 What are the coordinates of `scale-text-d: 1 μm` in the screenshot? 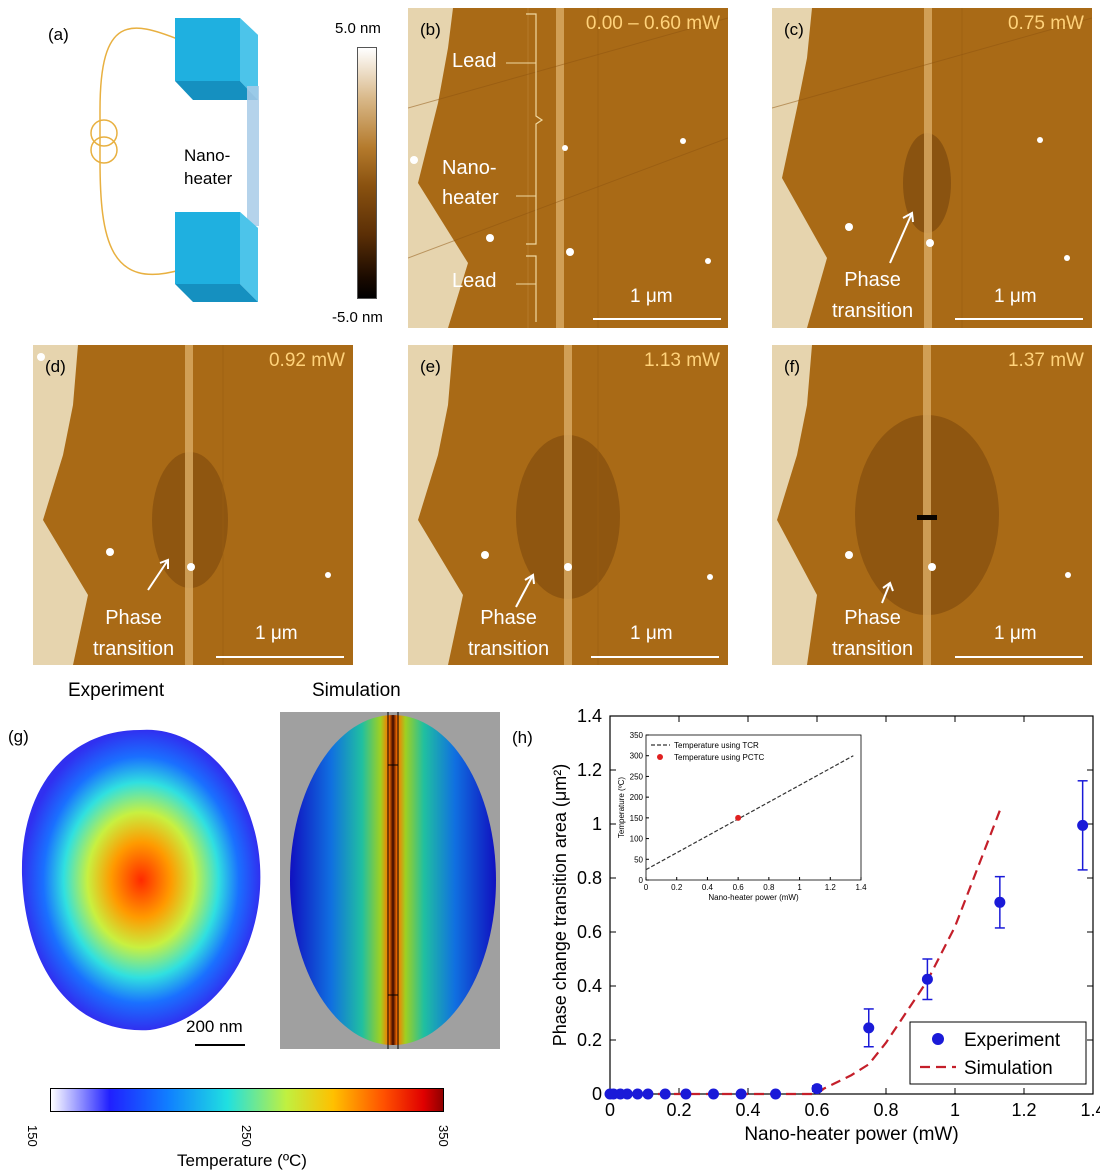 It's located at (276, 633).